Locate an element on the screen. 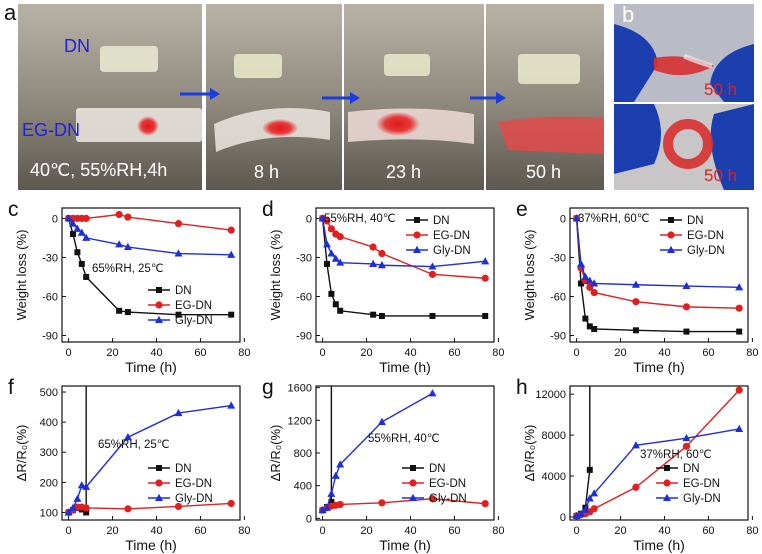 Image resolution: width=762 pixels, height=554 pixels. y-tick-label: 4000 is located at coordinates (554, 477).